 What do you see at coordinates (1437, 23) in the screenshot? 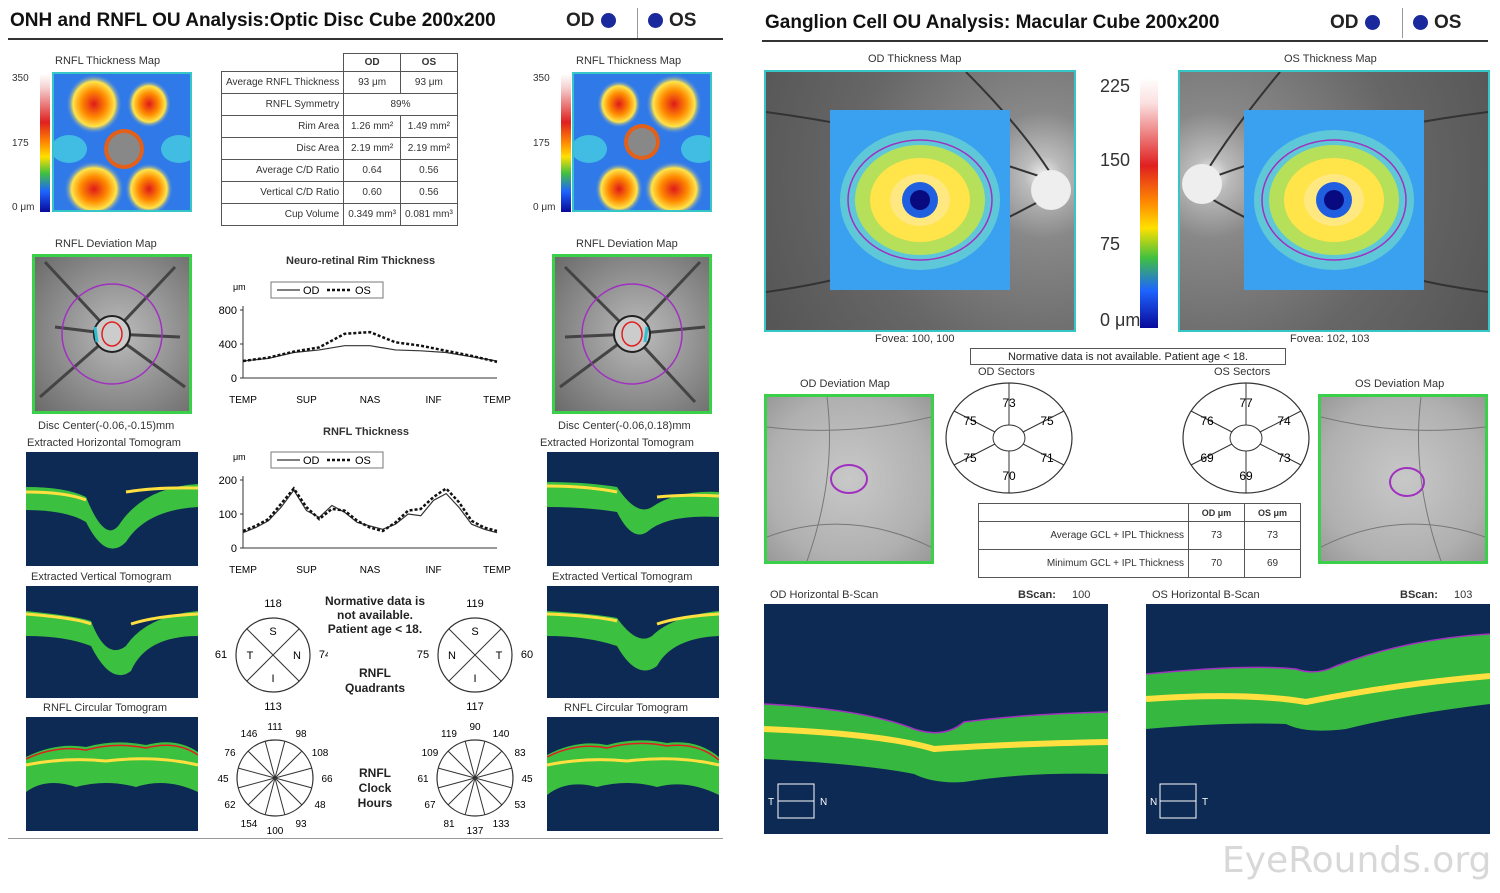
I see `right-os-tag: OS` at bounding box center [1437, 23].